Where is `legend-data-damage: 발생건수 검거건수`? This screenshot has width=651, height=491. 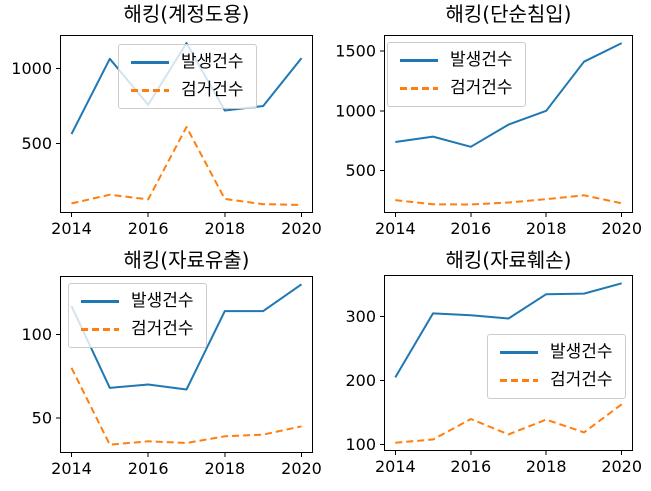 legend-data-damage: 발생건수 검거건수 is located at coordinates (556, 366).